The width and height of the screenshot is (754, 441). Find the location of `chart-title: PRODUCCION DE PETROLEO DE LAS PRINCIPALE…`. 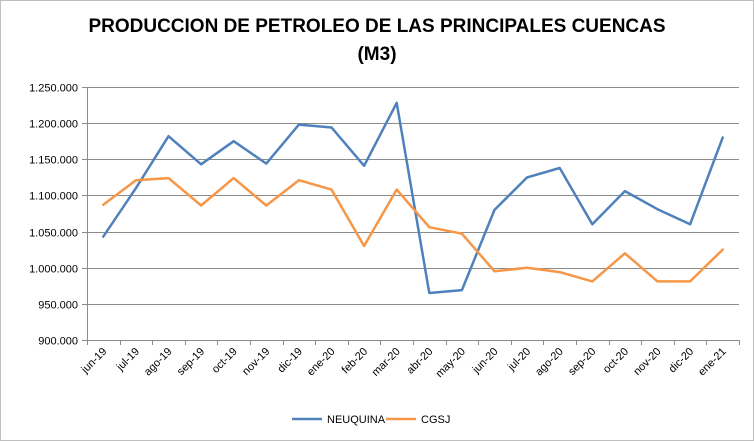

chart-title: PRODUCCION DE PETROLEO DE LAS PRINCIPALE… is located at coordinates (377, 26).